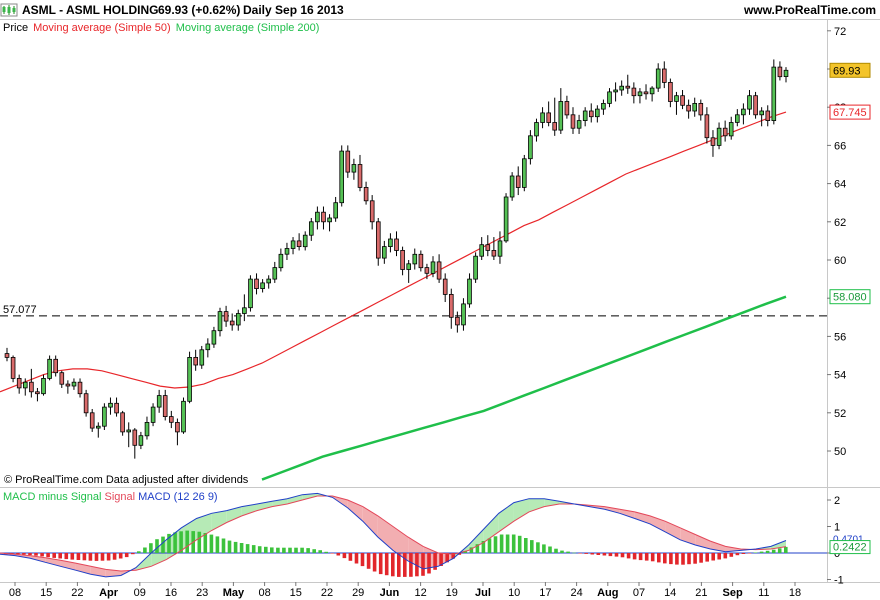 This screenshot has width=880, height=600. Describe the element at coordinates (234, 593) in the screenshot. I see `time-tick-label: May` at that location.